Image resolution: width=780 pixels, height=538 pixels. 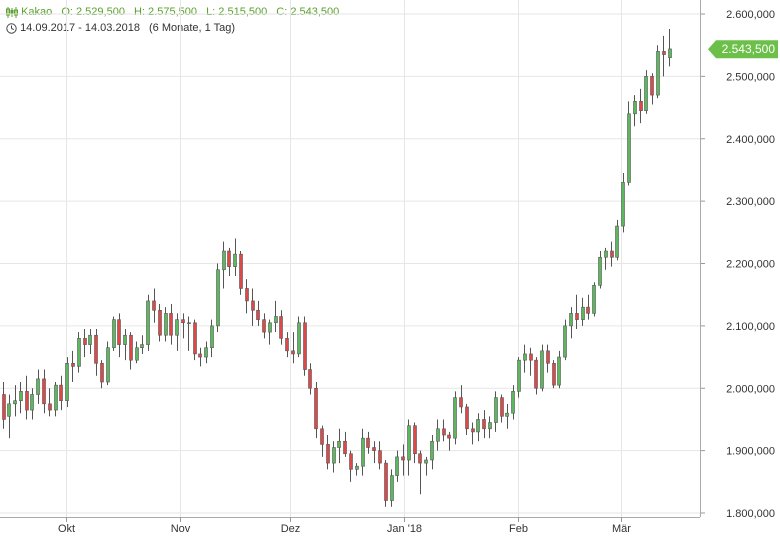 I want to click on period-label: (6 Monate, 1 Tag), so click(x=192, y=28).